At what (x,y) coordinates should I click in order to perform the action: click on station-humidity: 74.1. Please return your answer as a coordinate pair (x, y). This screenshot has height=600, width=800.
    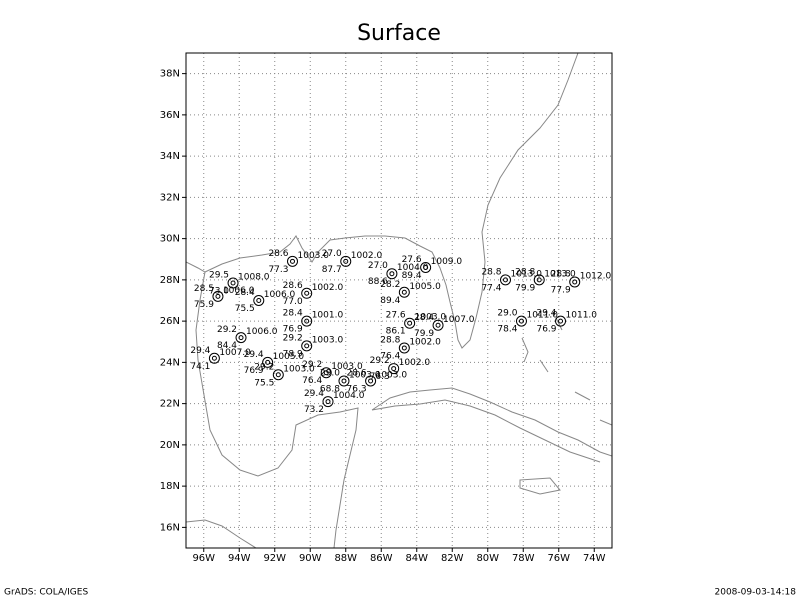
    Looking at the image, I should click on (200, 367).